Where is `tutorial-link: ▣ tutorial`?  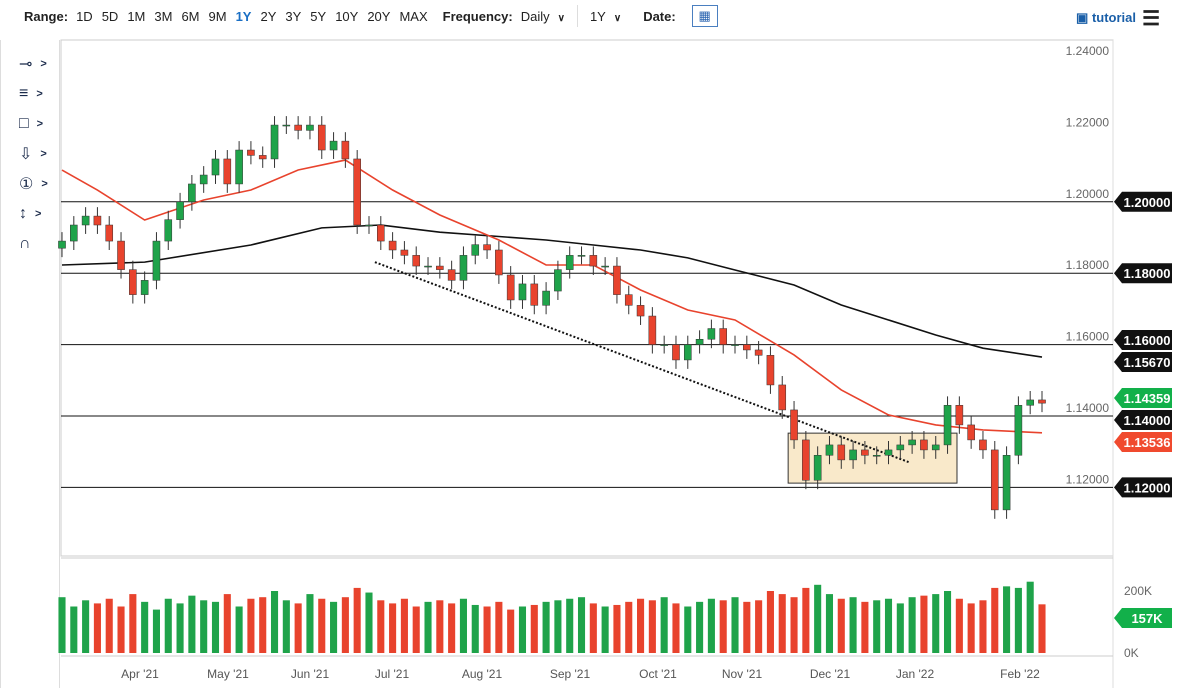
tutorial-link: ▣ tutorial is located at coordinates (1106, 18).